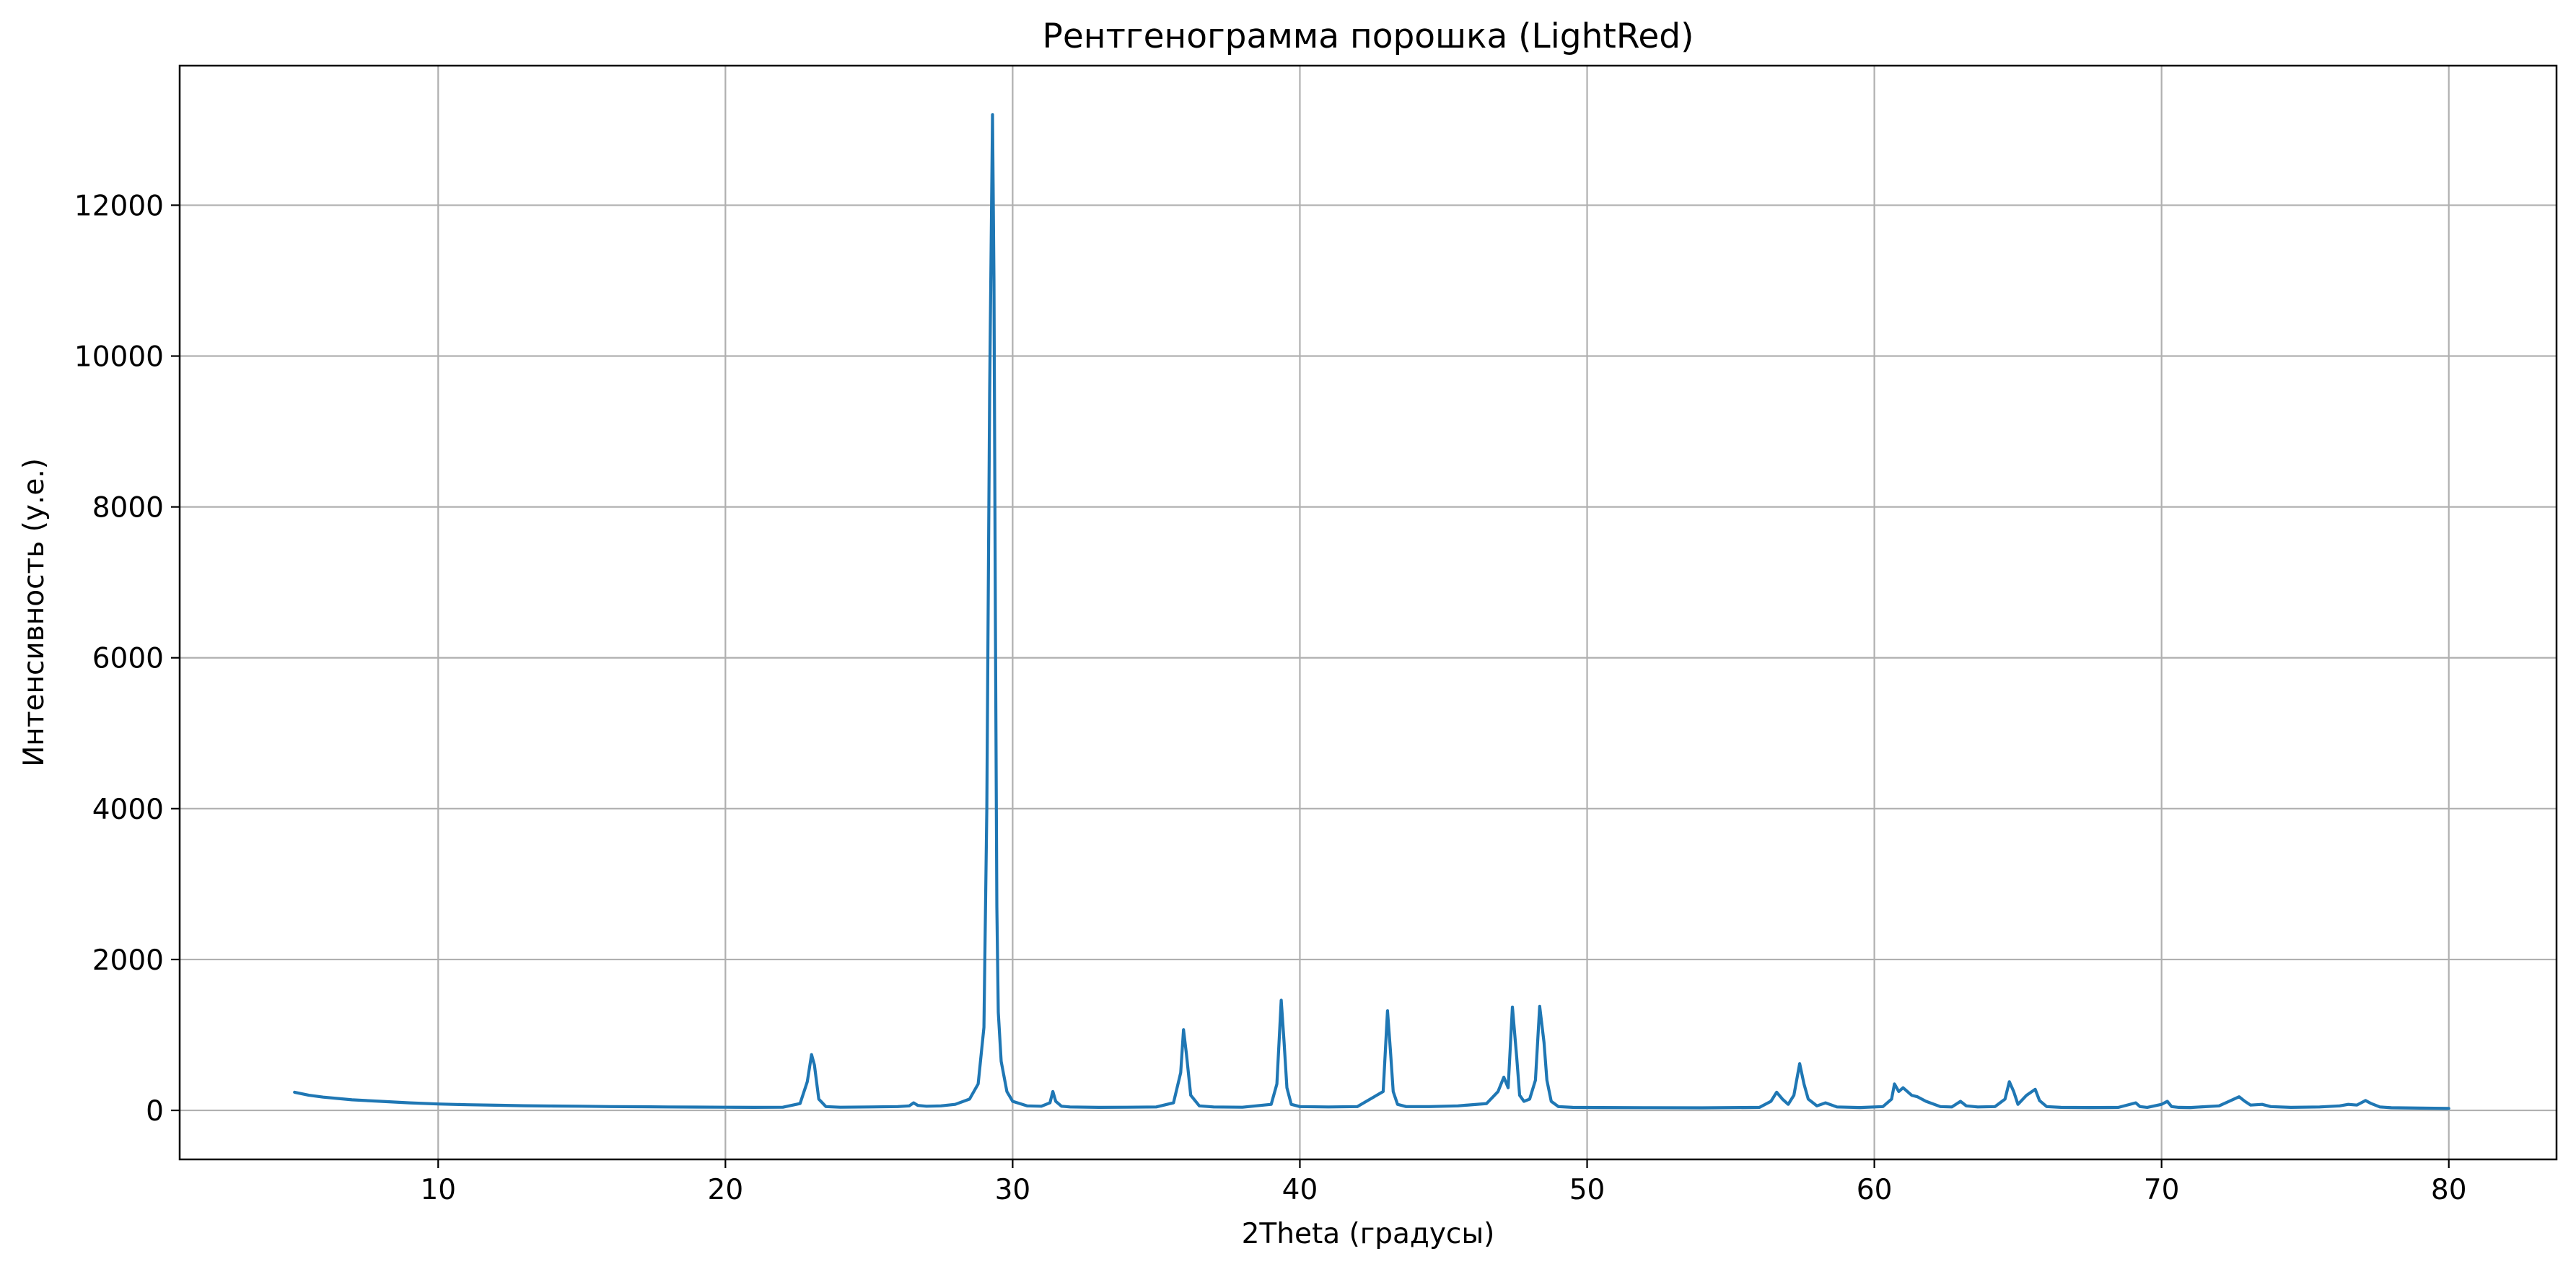 The width and height of the screenshot is (2576, 1277). What do you see at coordinates (119, 206) in the screenshot?
I see `y-tick-label: 12000` at bounding box center [119, 206].